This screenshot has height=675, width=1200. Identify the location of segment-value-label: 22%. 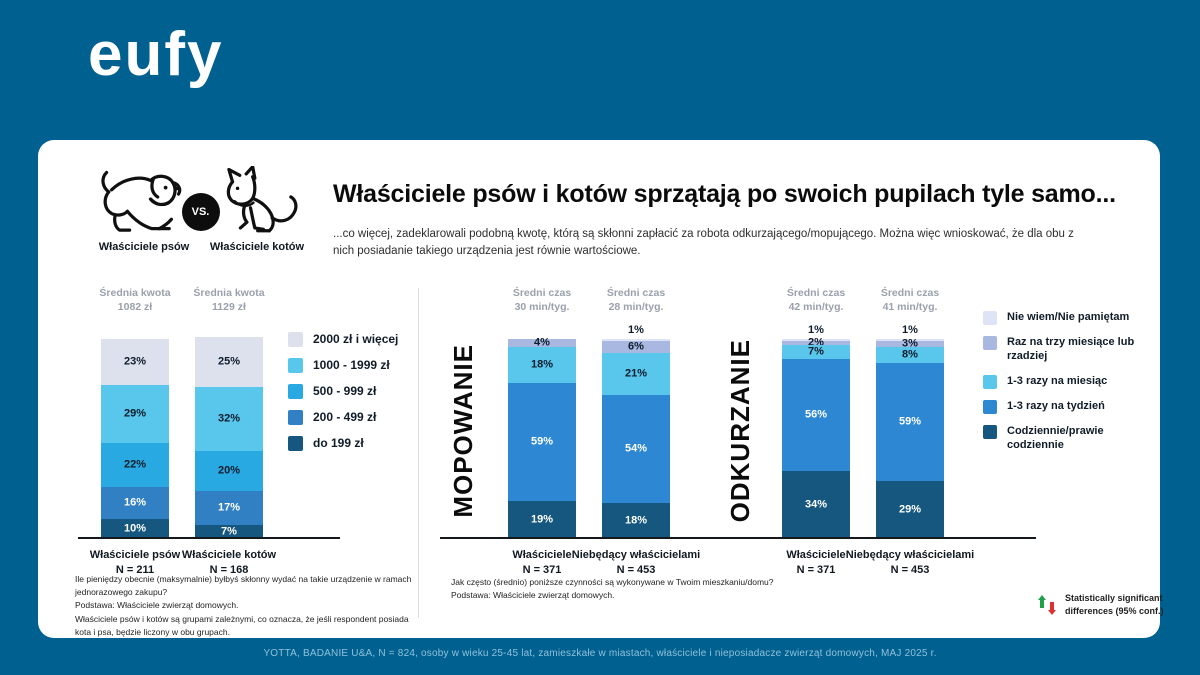
(135, 464).